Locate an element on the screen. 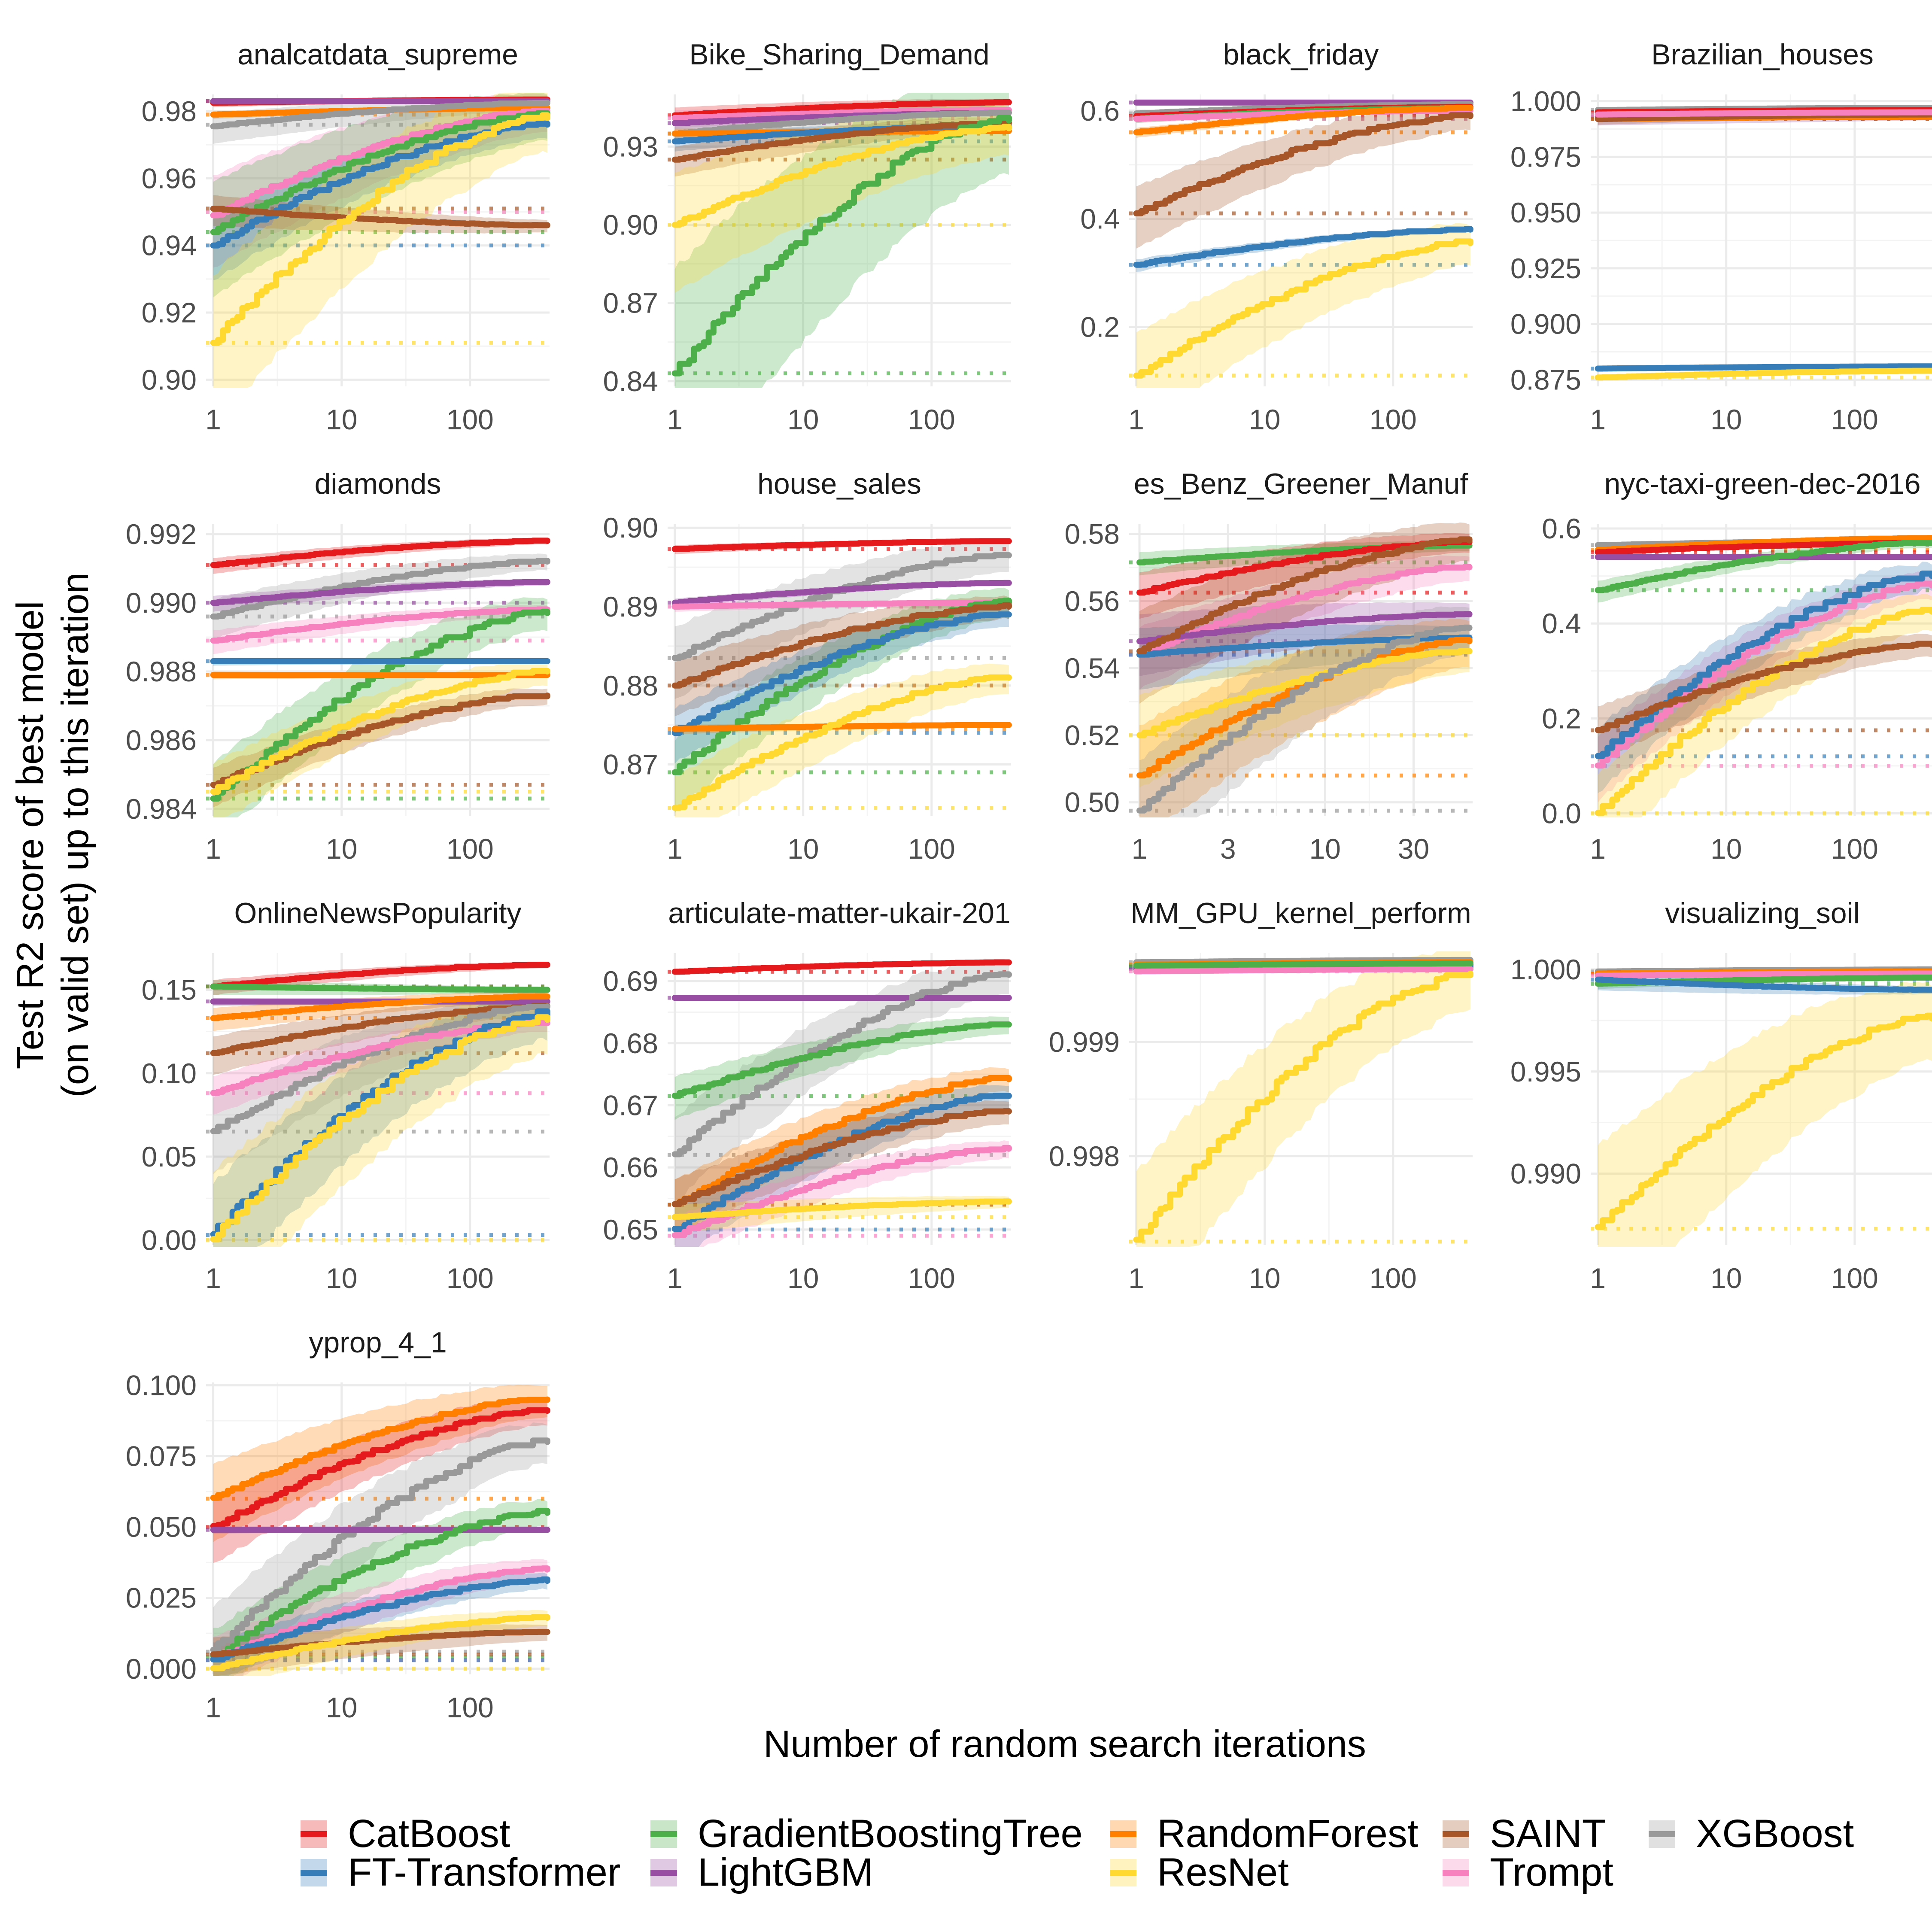  y-tick-label: 0.6 is located at coordinates (1100, 111).